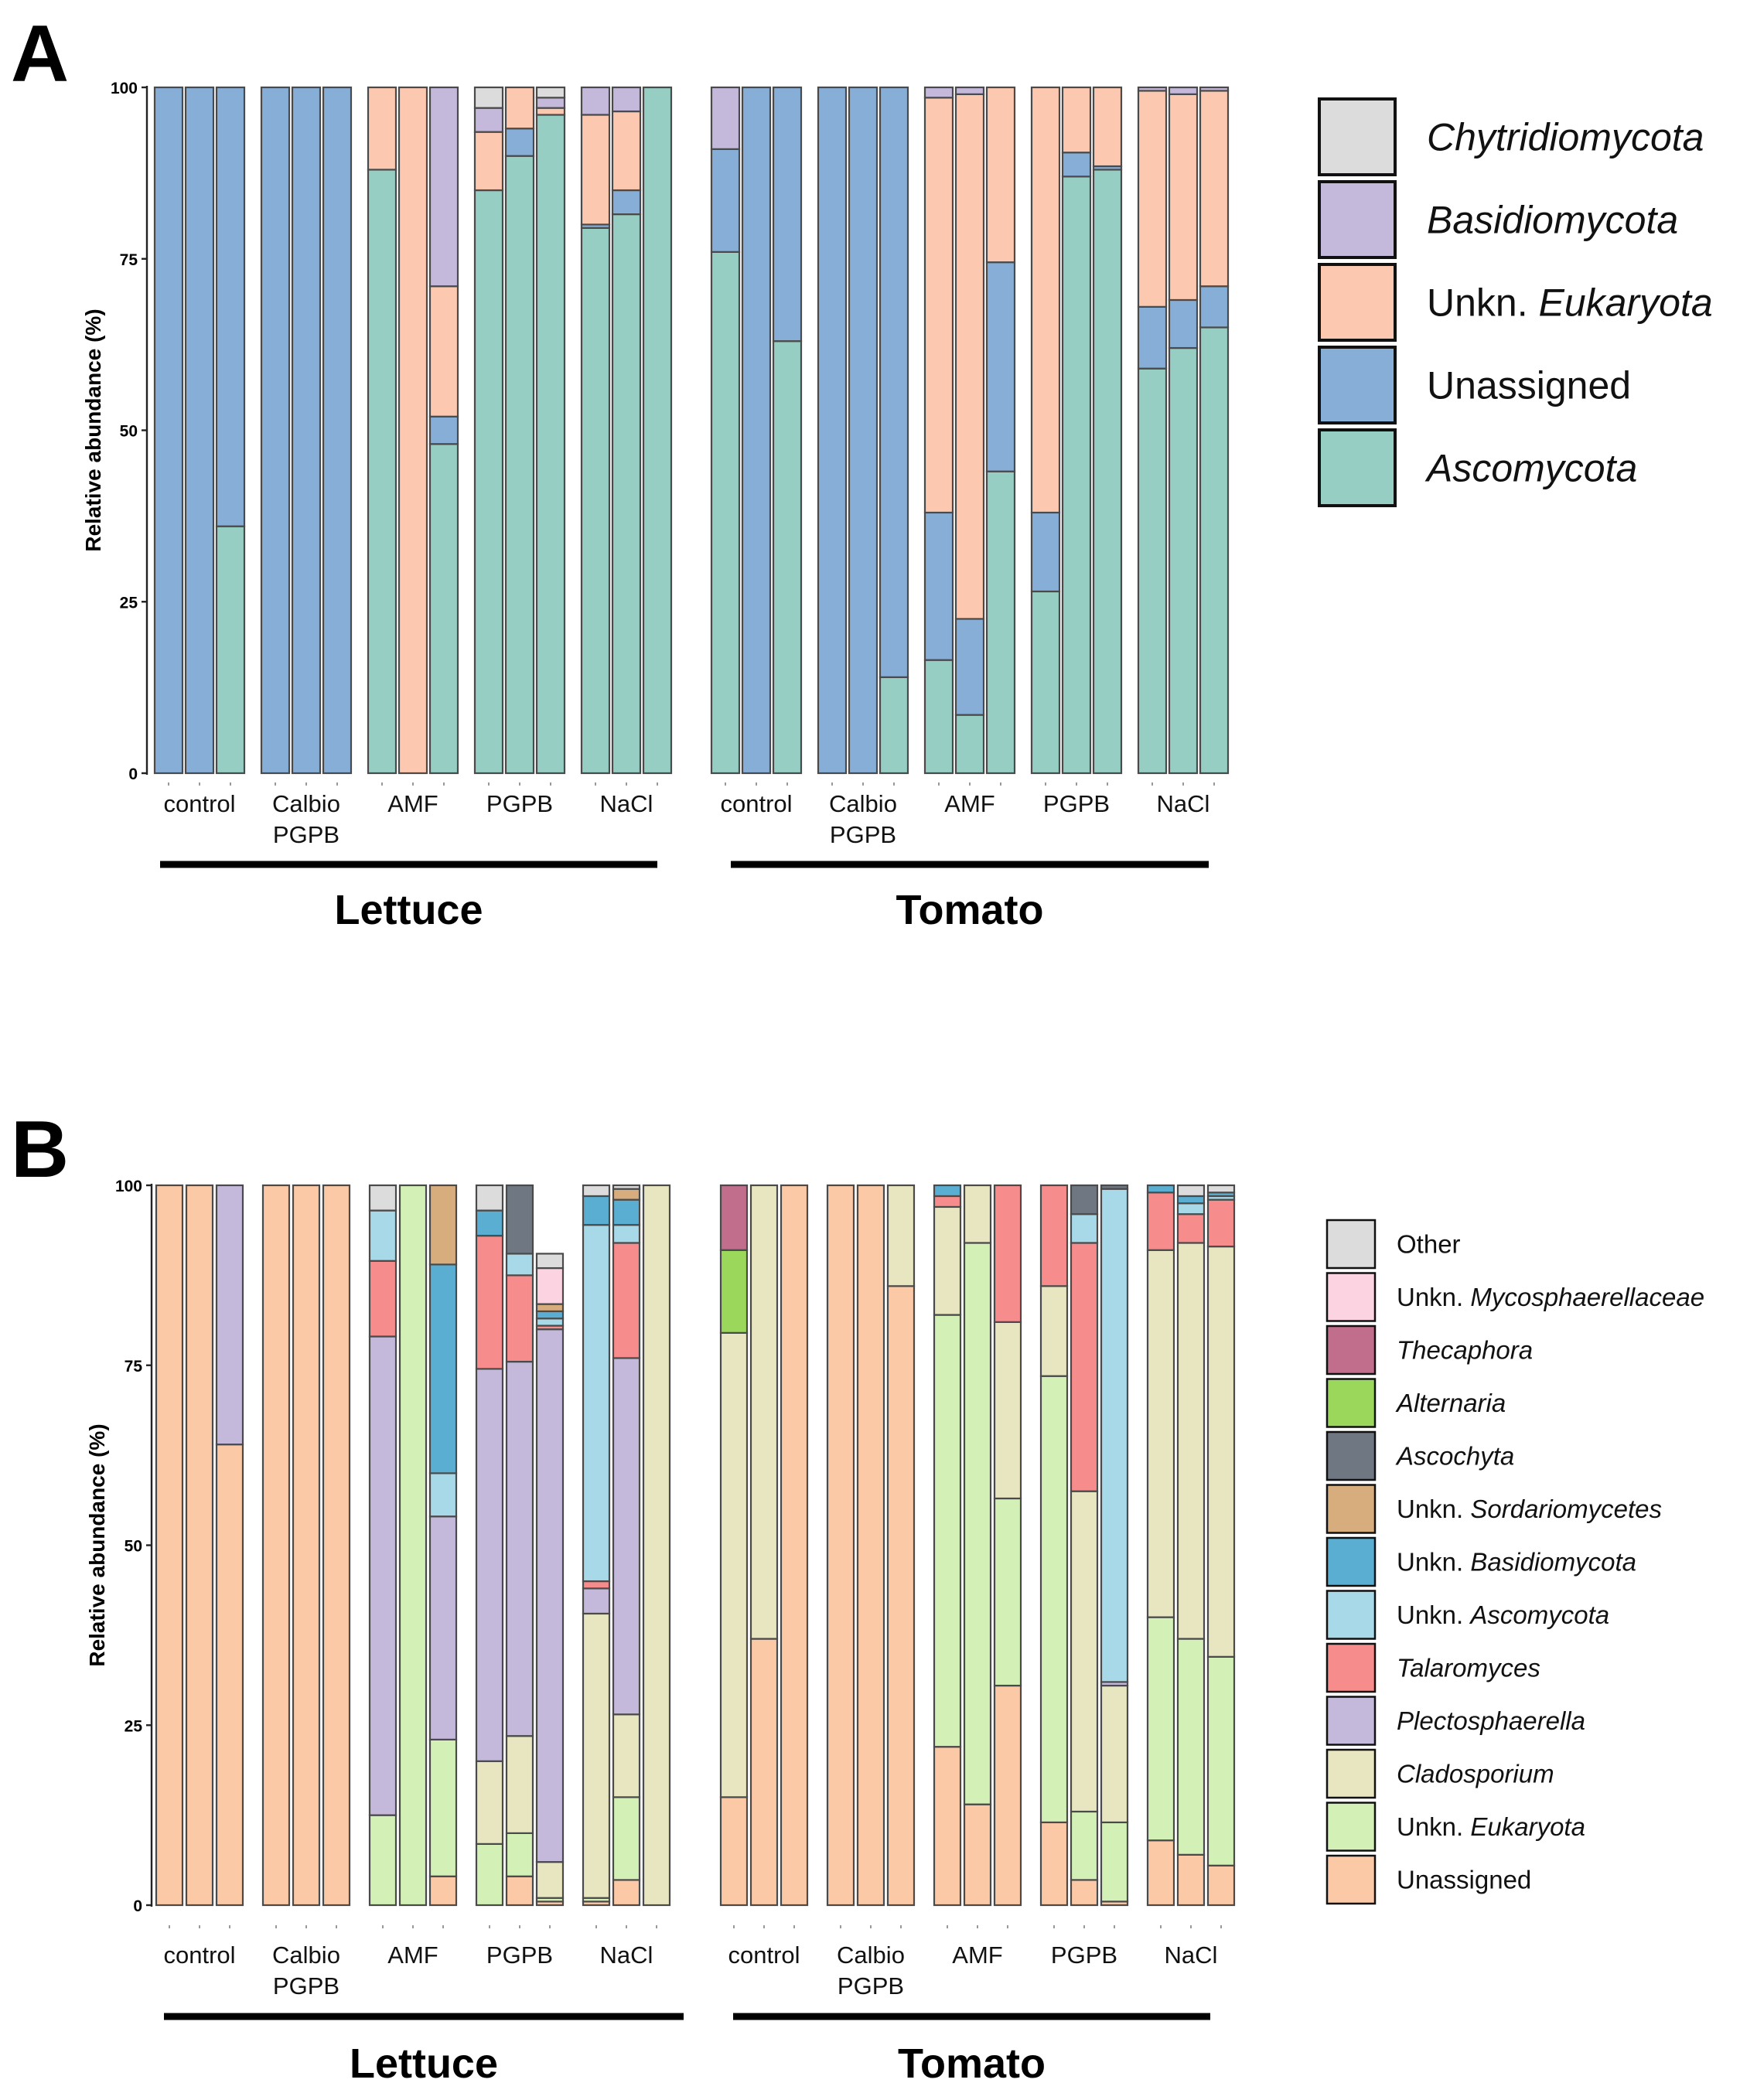 The width and height of the screenshot is (1740, 2100). Describe the element at coordinates (1491, 1720) in the screenshot. I see `legend-label: Plectosphaerella` at that location.